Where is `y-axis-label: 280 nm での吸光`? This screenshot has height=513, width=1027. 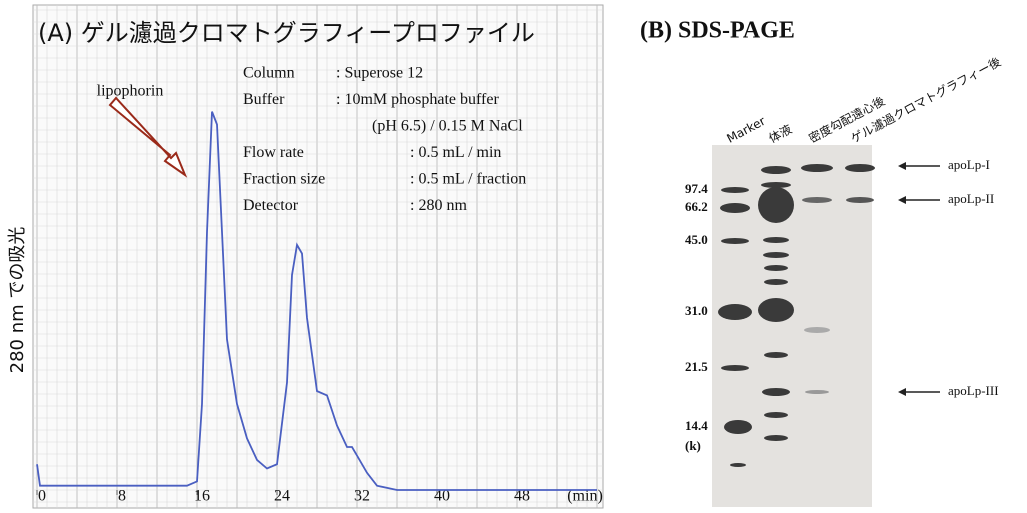
y-axis-label: 280 nm での吸光 is located at coordinates (17, 300).